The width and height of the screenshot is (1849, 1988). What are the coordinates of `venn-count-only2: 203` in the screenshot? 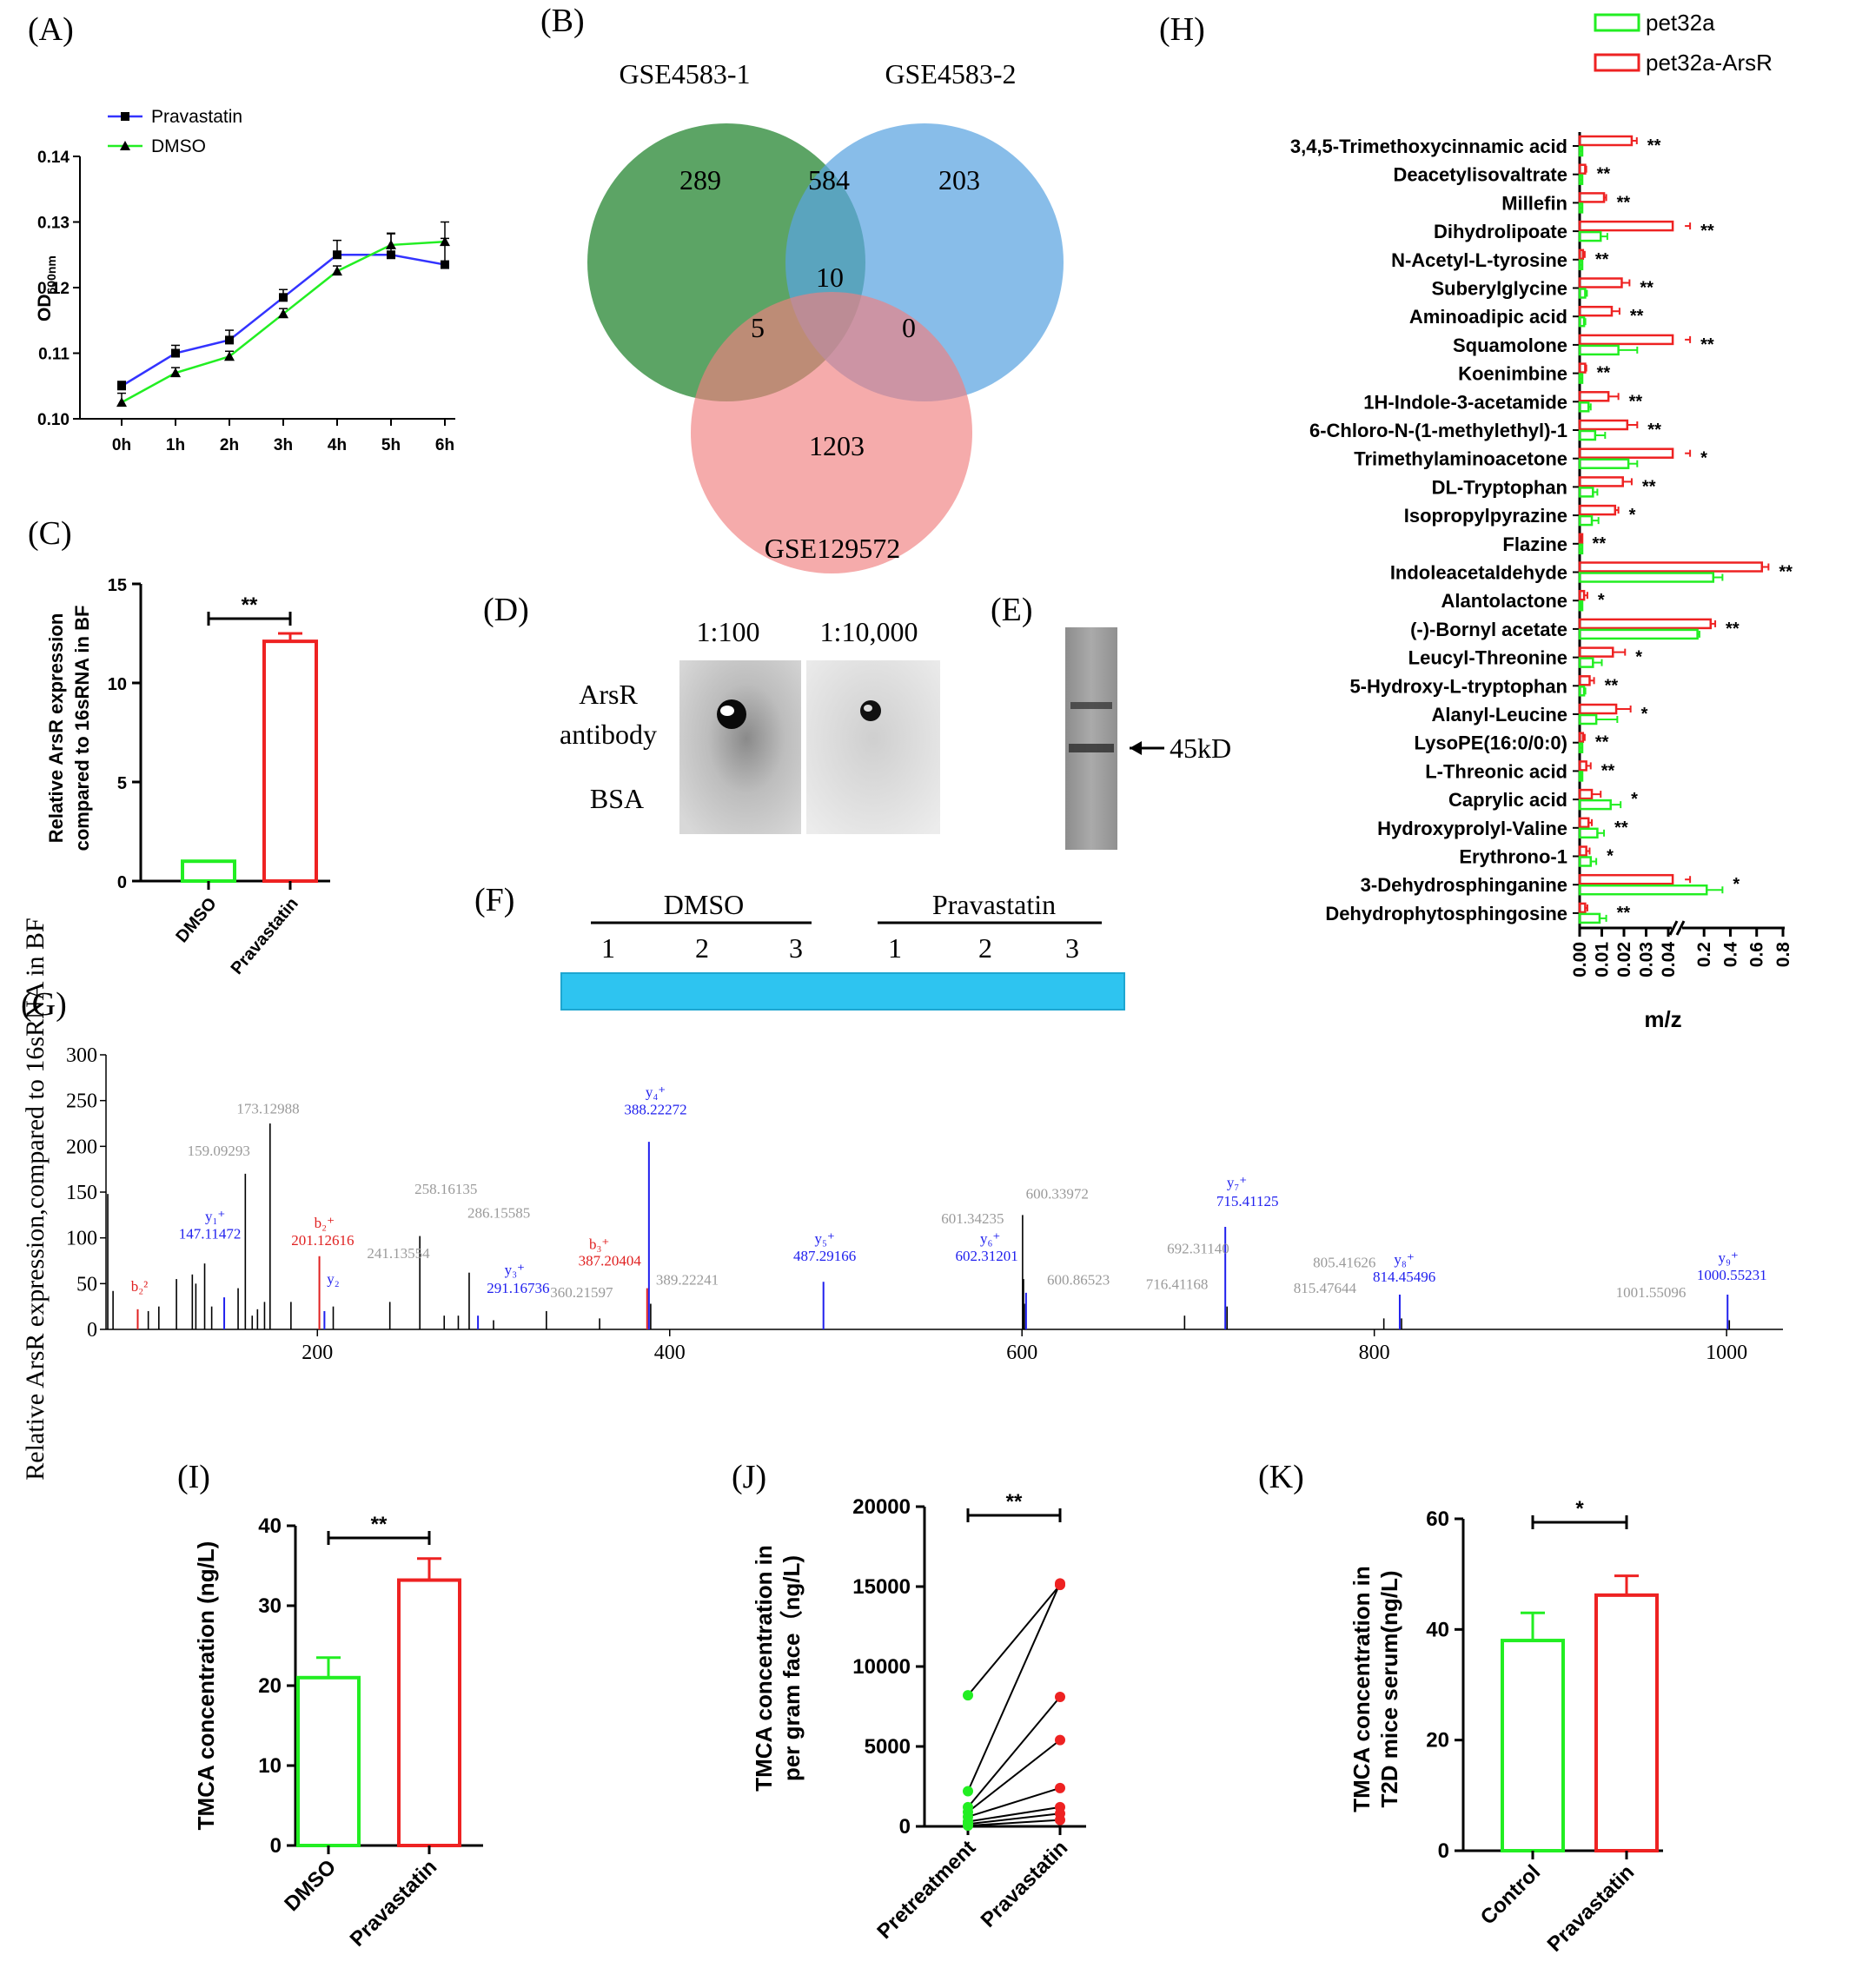 It's located at (959, 179).